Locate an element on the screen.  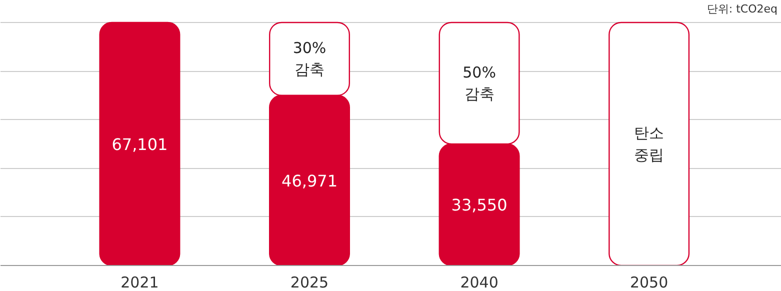
annotation: 30% 감축 is located at coordinates (309, 59).